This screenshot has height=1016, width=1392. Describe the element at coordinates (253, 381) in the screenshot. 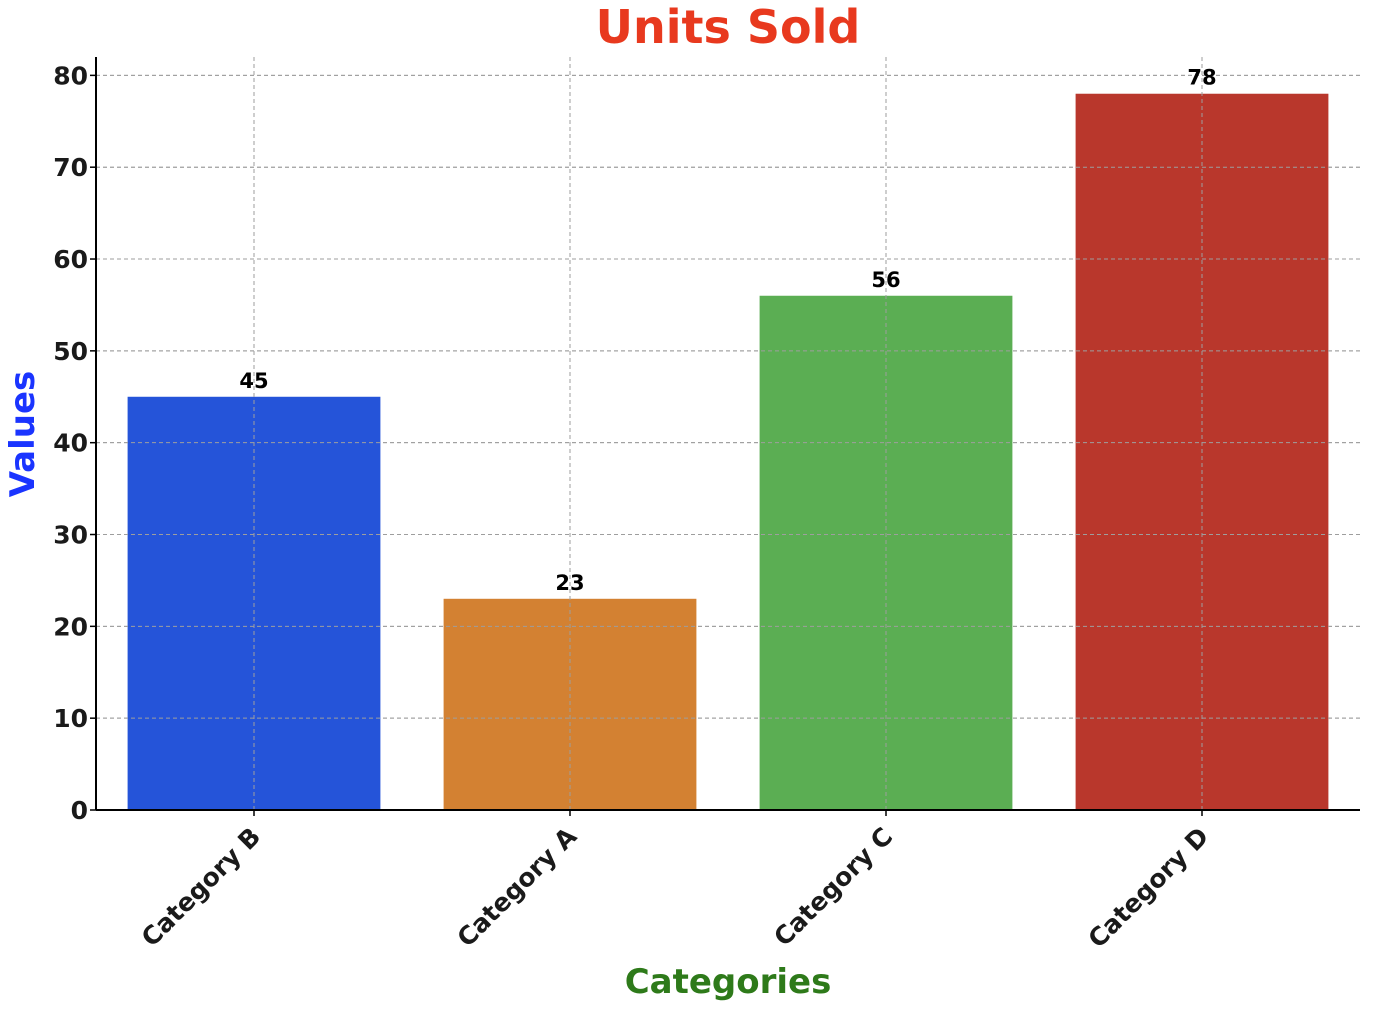

I see `data-label: 45` at that location.